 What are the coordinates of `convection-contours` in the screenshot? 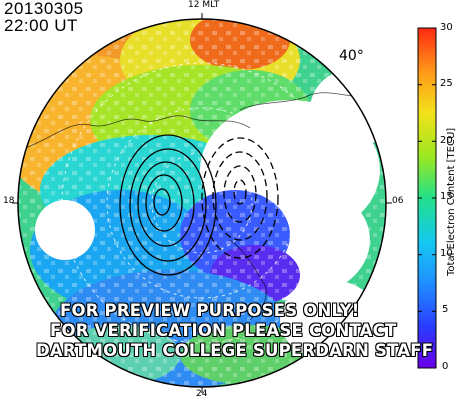 It's located at (199, 205).